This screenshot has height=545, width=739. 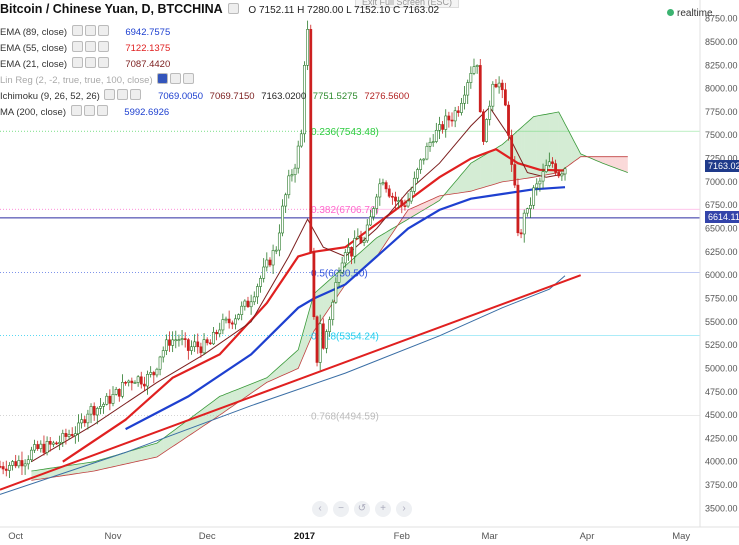 I want to click on y-tick-label: 7500.00, so click(x=721, y=135).